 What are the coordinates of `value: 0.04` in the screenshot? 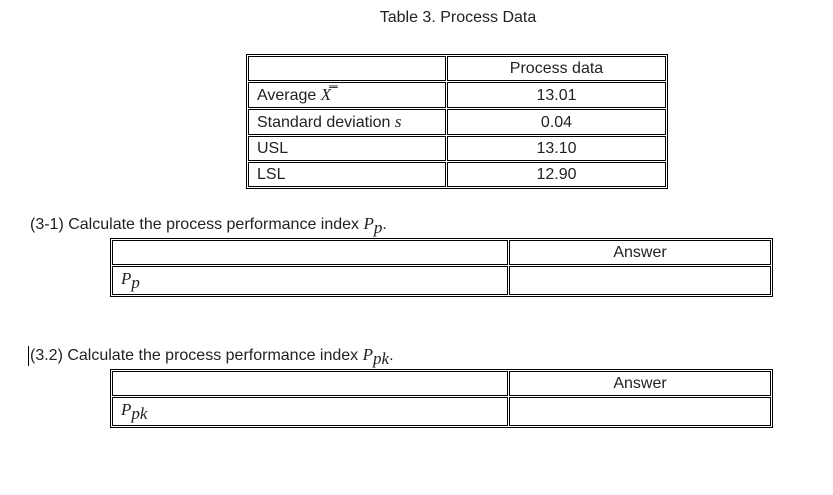 It's located at (556, 122).